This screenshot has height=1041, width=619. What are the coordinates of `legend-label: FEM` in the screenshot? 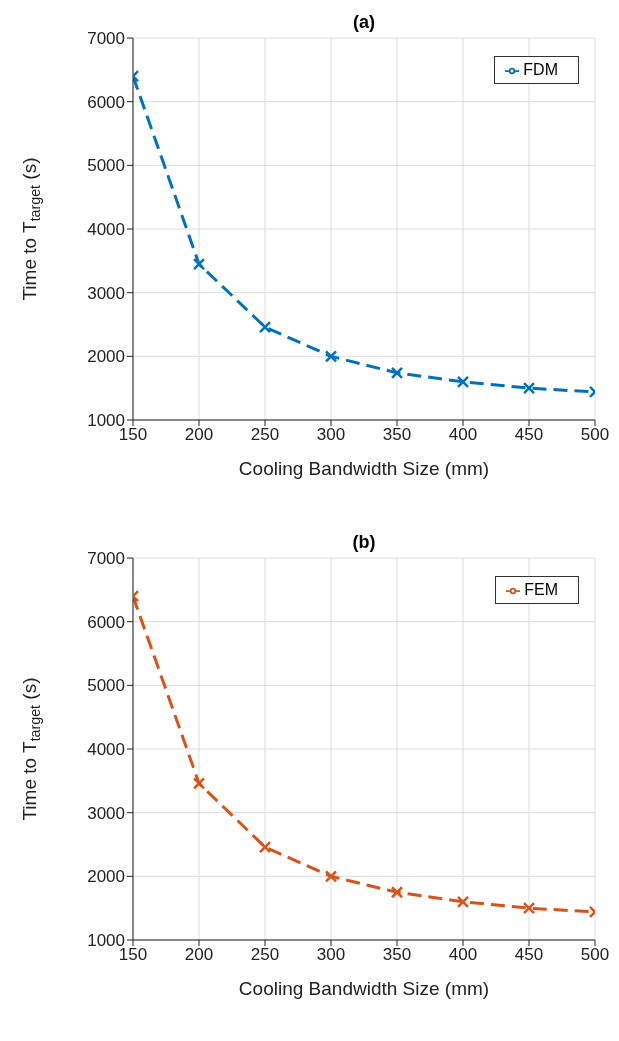 It's located at (541, 589).